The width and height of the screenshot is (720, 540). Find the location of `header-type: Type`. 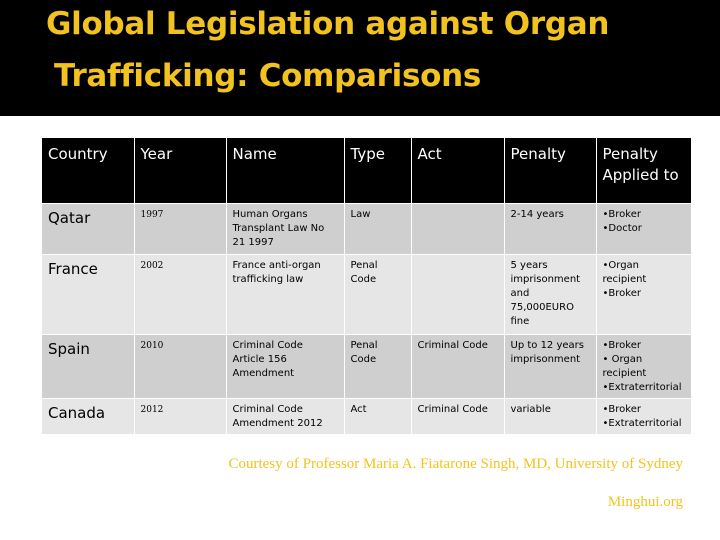

header-type: Type is located at coordinates (378, 170).